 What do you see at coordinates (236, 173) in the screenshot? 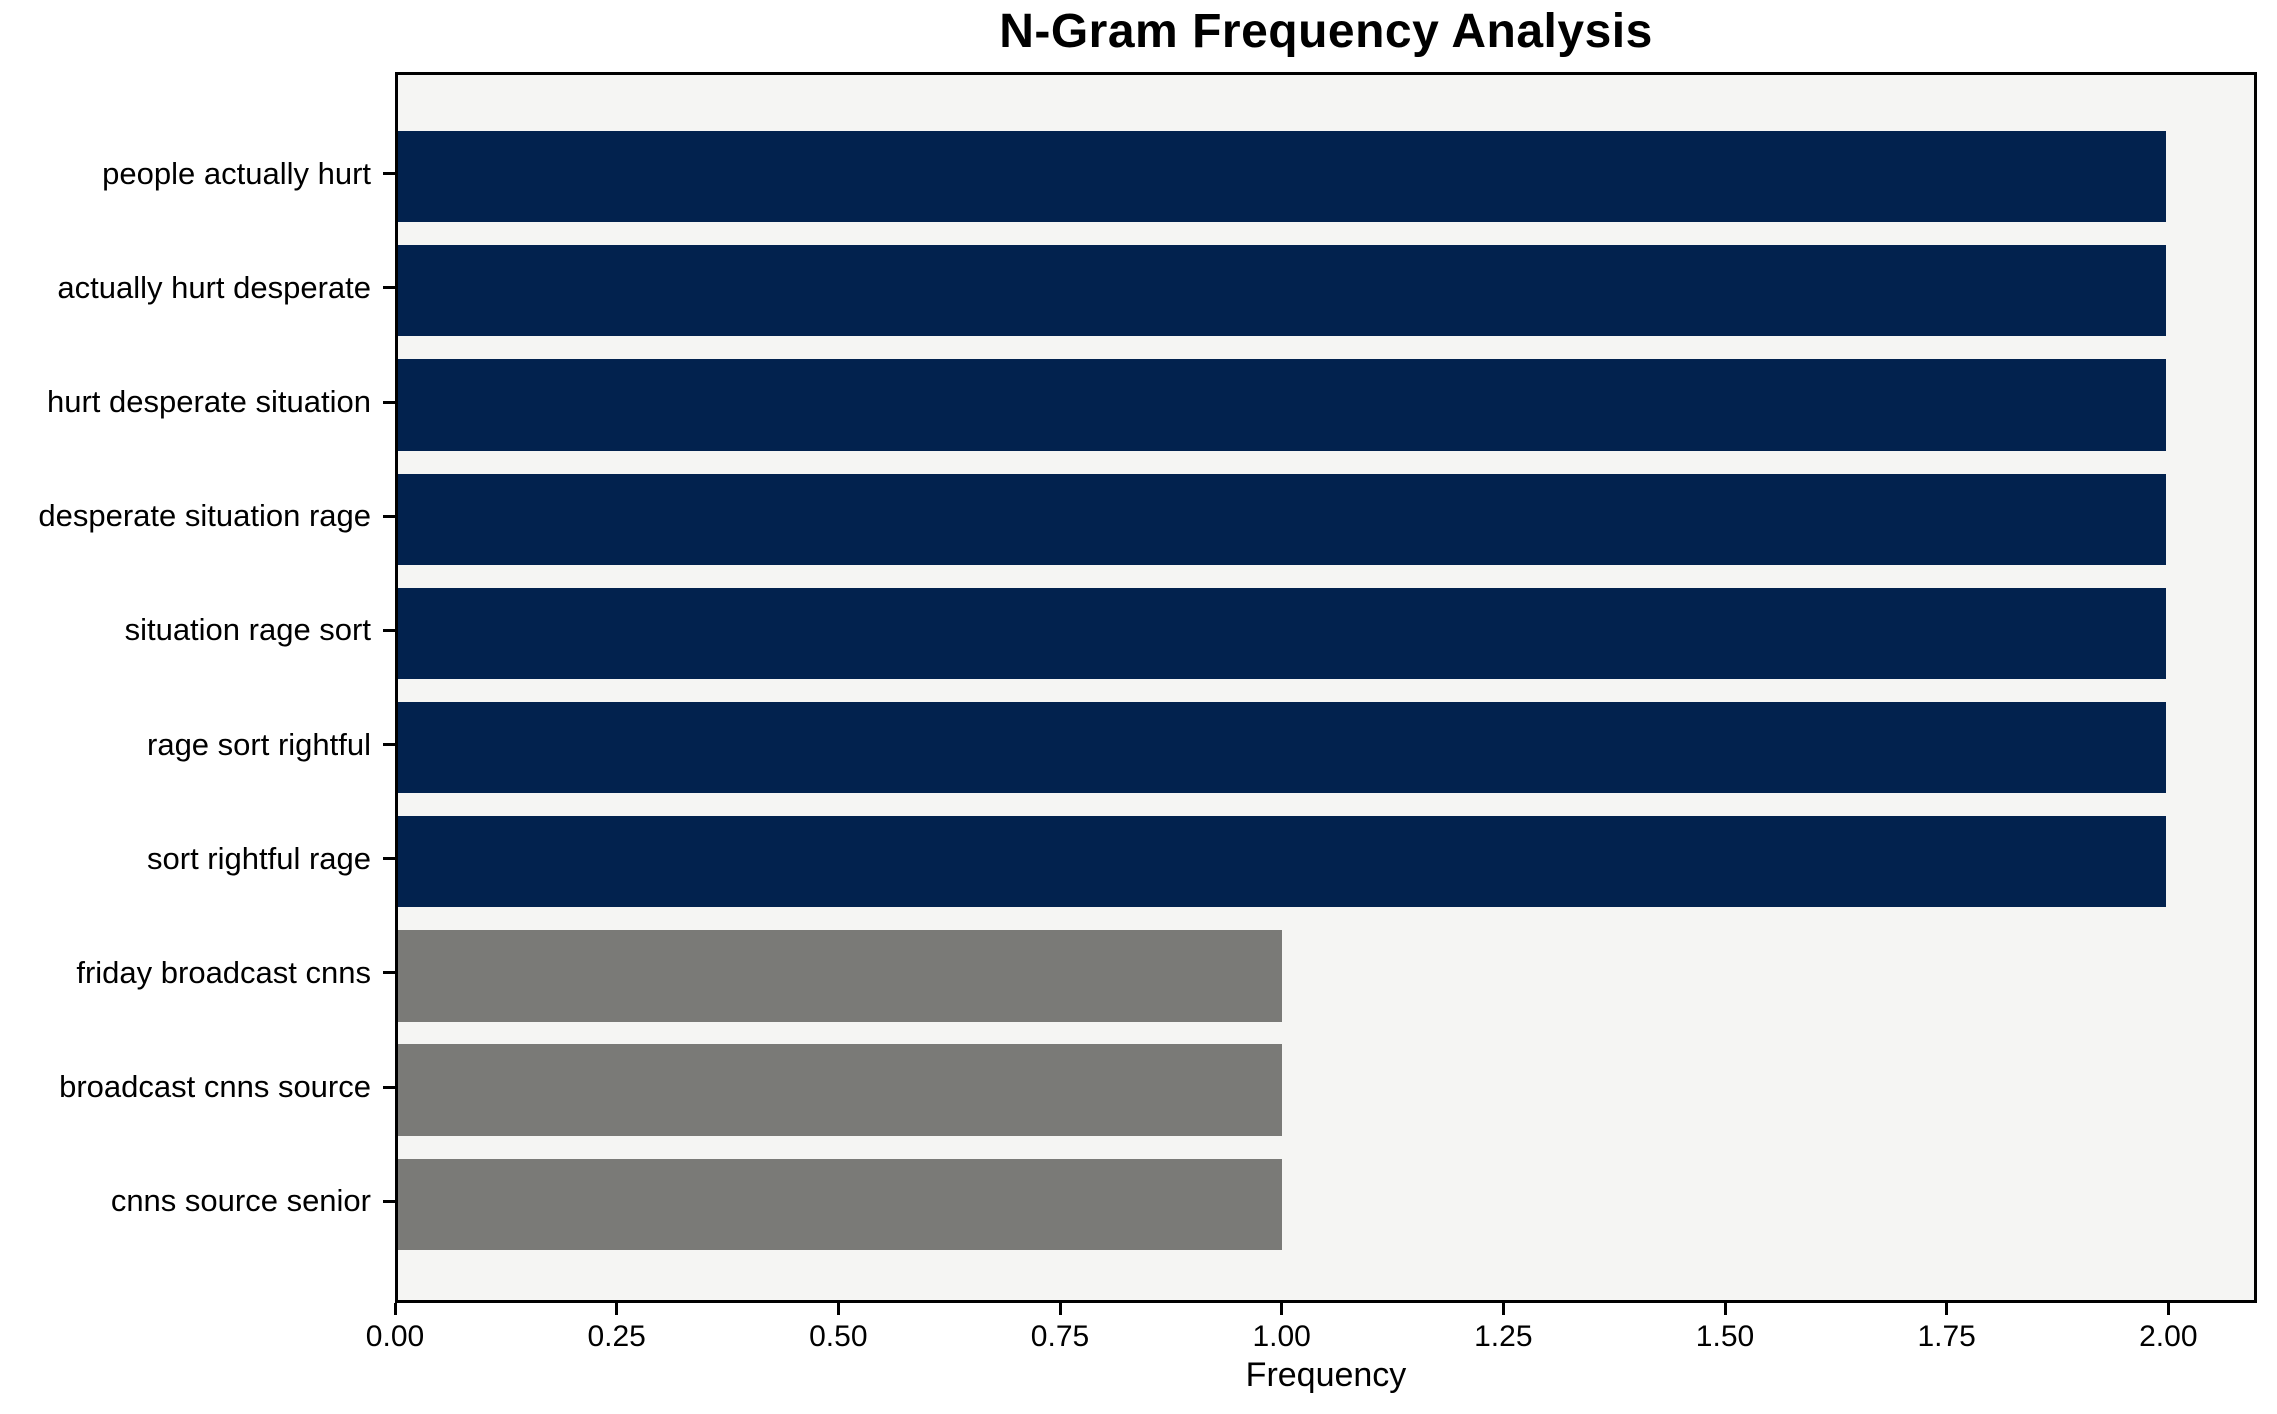
I see `y-tick-label: people actually hurt` at bounding box center [236, 173].